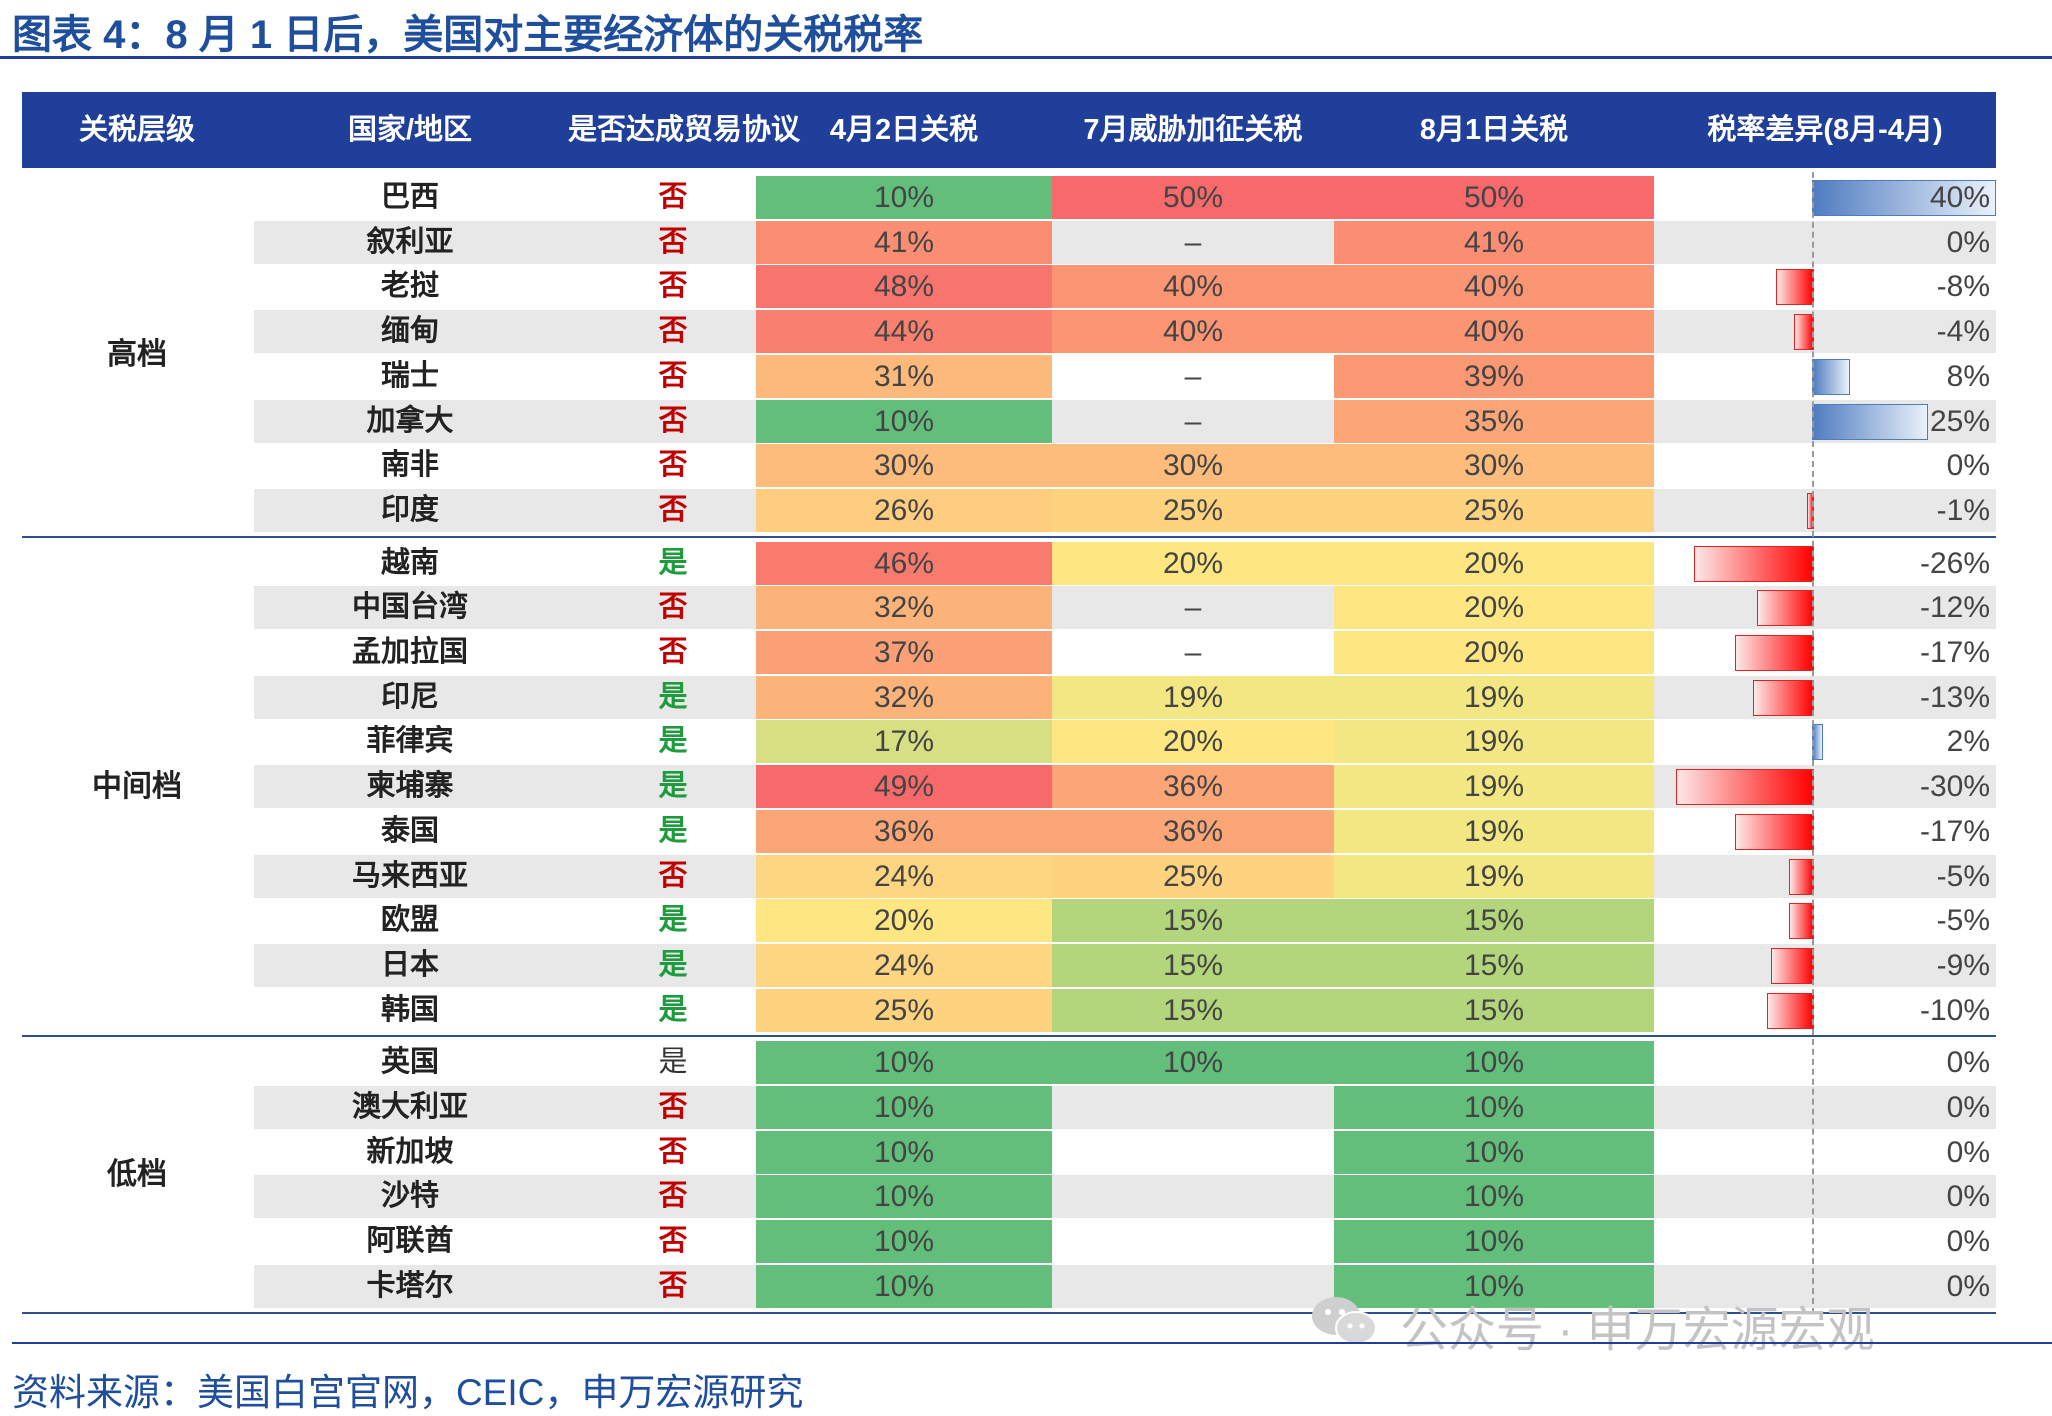  Describe the element at coordinates (410, 786) in the screenshot. I see `country-name: 柬埔寨` at that location.